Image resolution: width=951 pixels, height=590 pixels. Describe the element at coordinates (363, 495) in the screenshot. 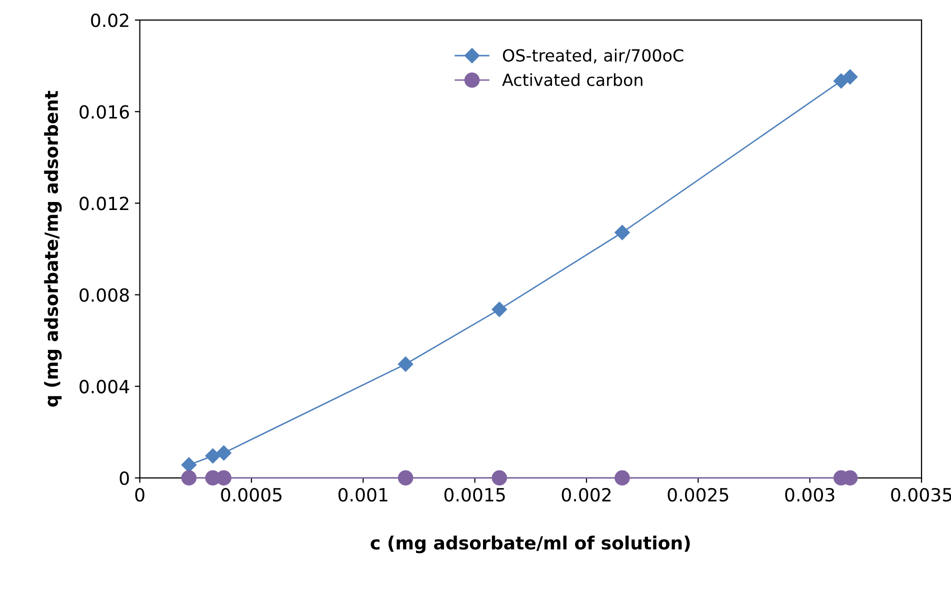

I see `x-tick-label: 0.001` at that location.